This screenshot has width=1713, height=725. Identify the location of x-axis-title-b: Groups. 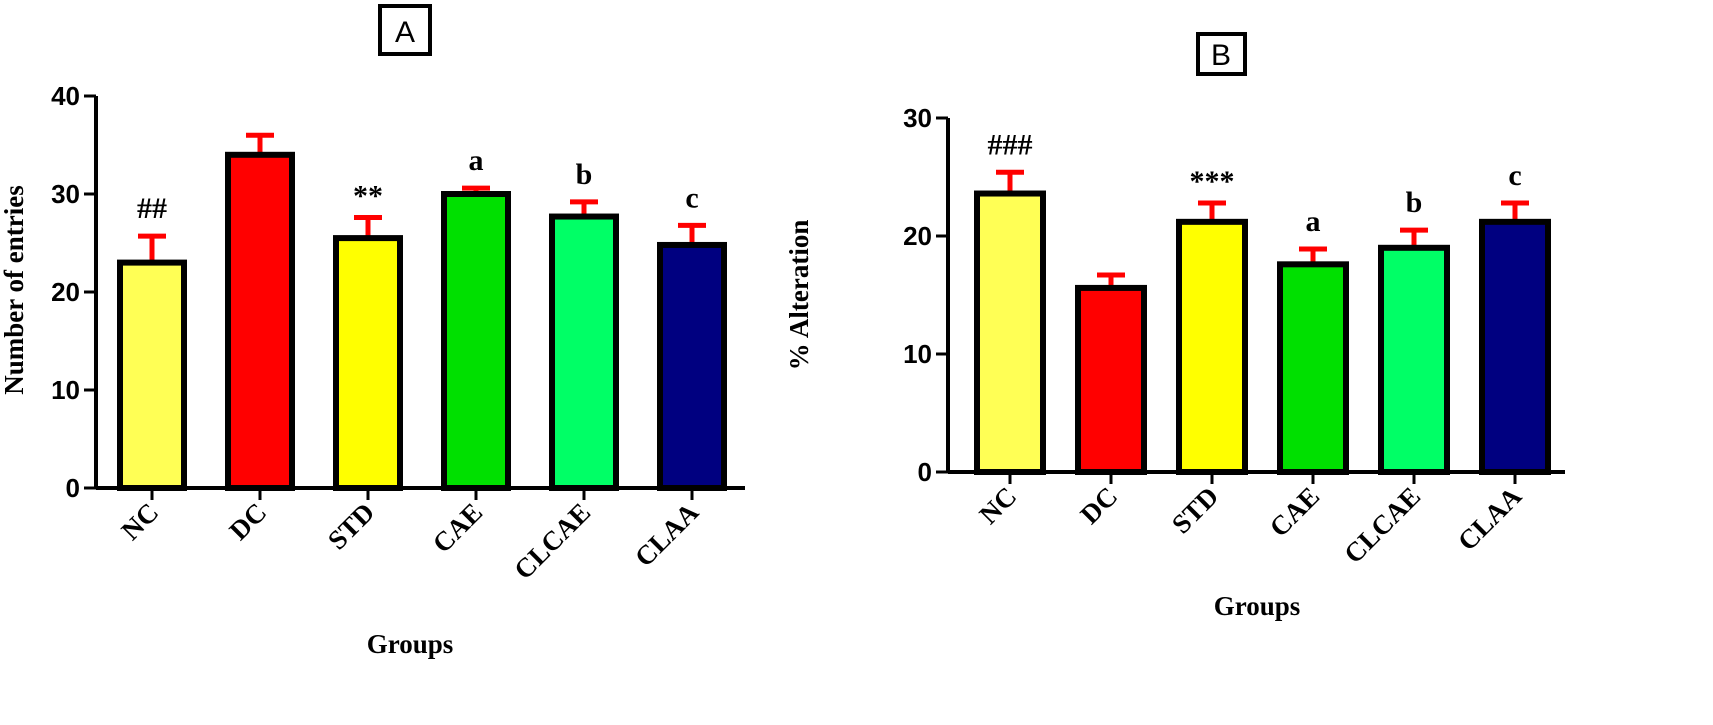
(1257, 606).